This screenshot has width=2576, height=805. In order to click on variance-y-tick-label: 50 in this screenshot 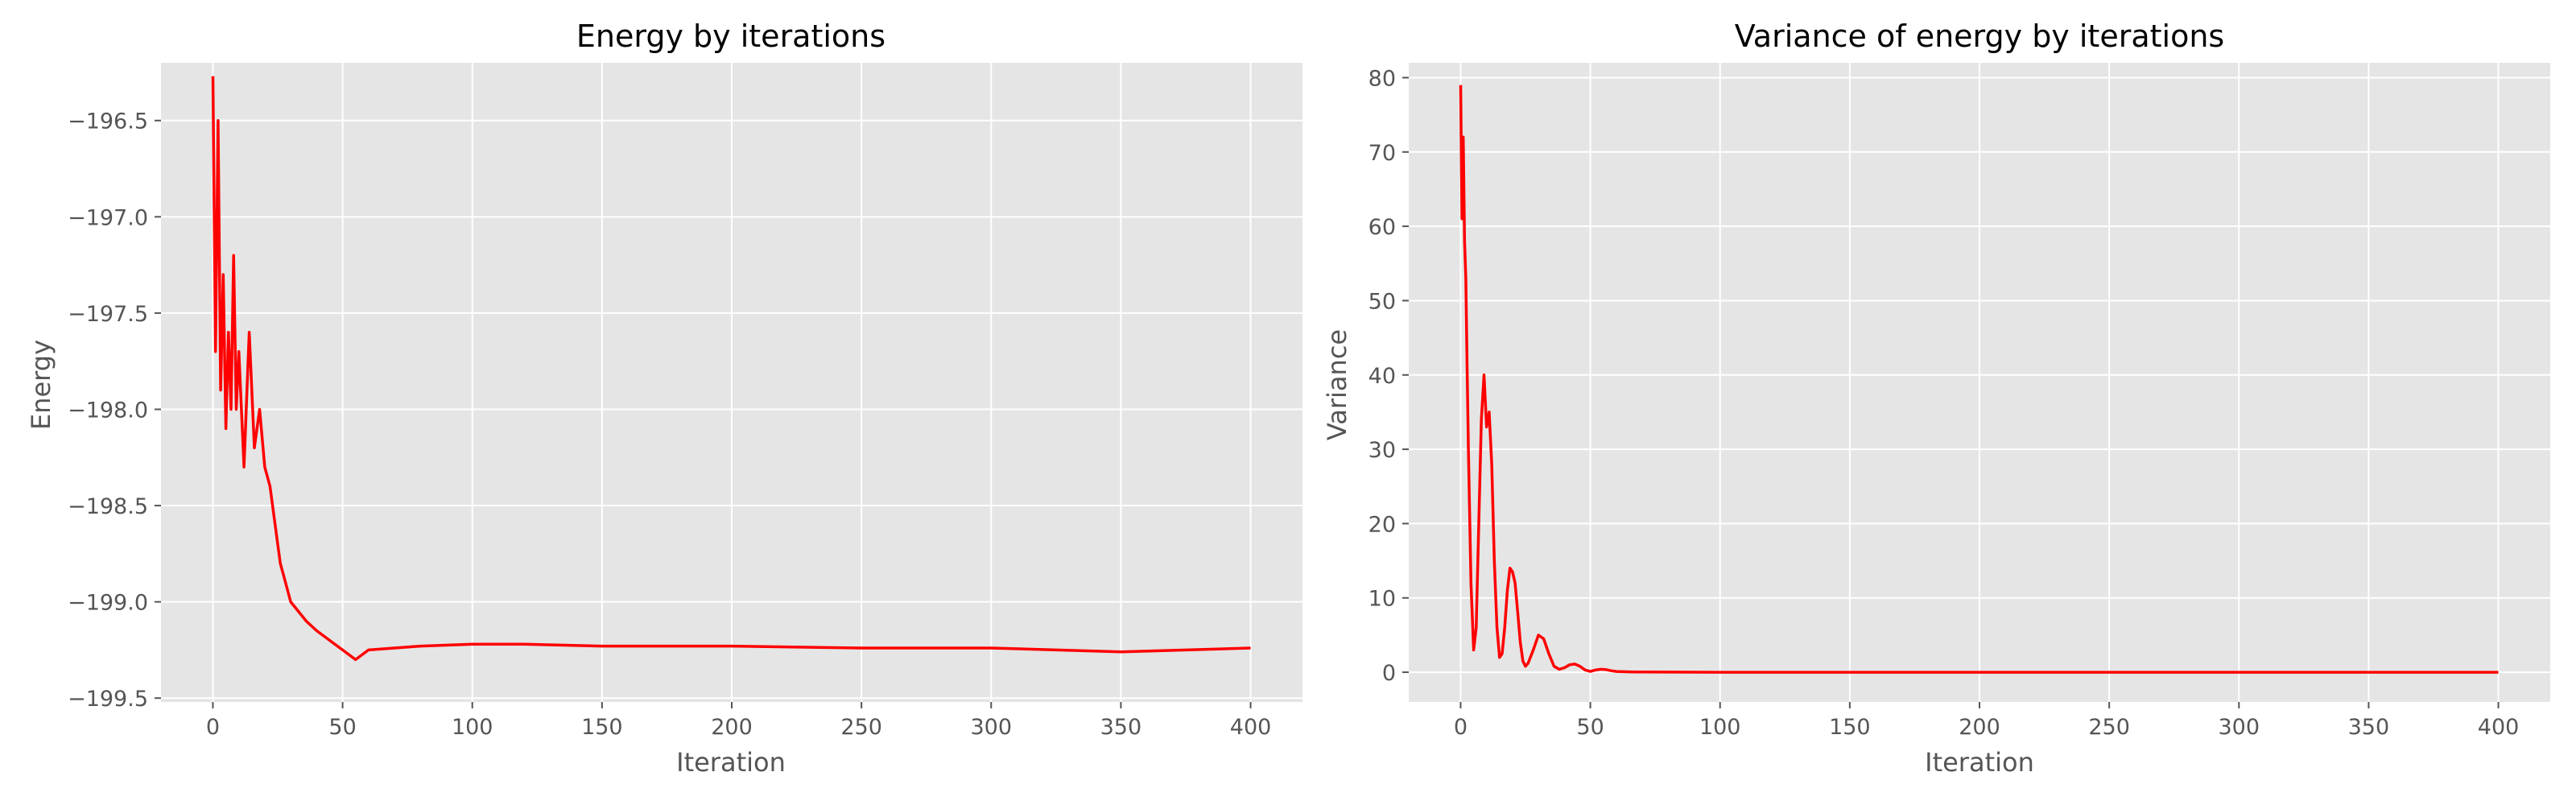, I will do `click(1382, 301)`.